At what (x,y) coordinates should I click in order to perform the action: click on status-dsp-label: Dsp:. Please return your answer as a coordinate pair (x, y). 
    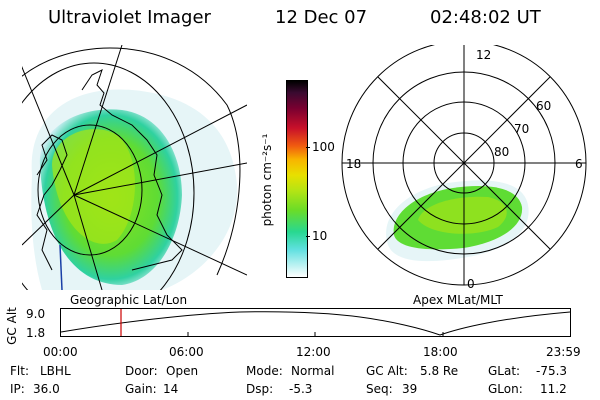
    Looking at the image, I should click on (260, 389).